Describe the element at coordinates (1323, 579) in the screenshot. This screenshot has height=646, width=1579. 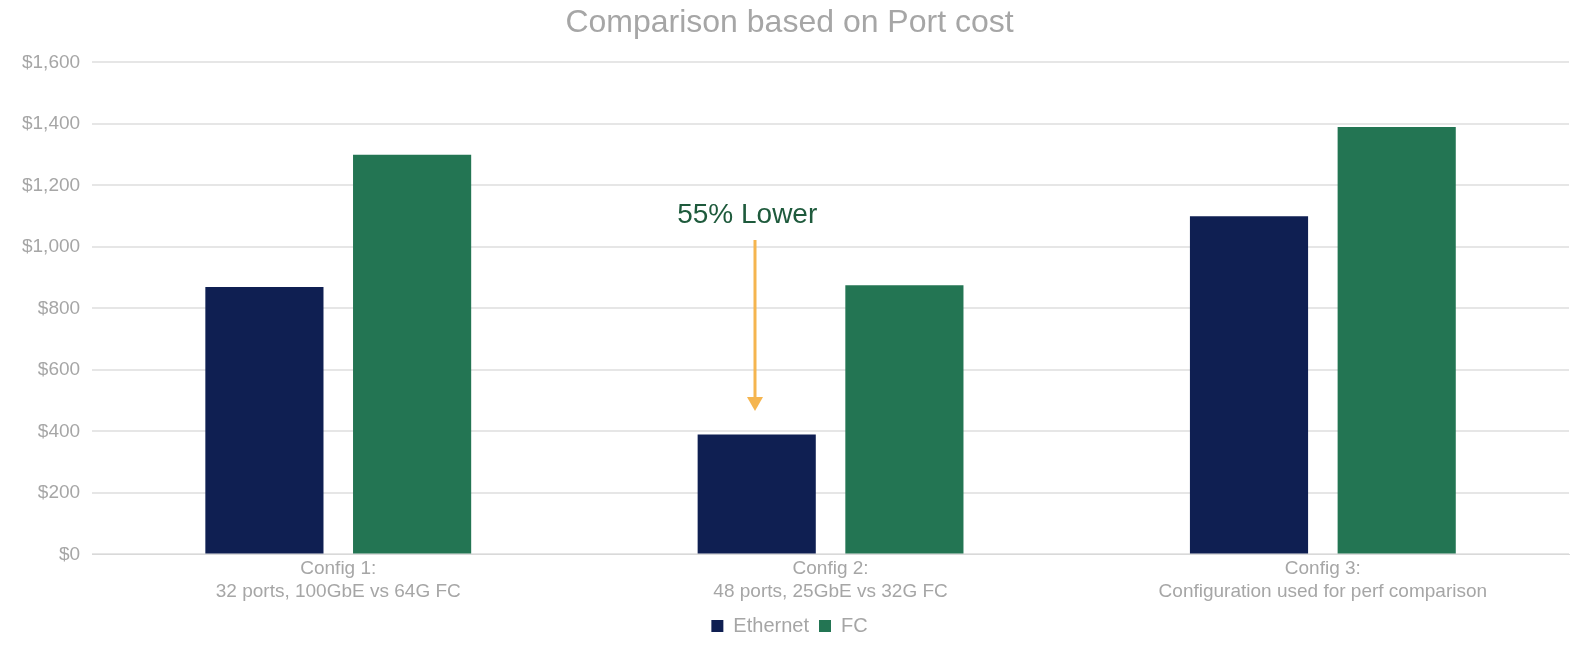
I see `x-tick-label: Config 3: Configuration used for perf comparison` at that location.